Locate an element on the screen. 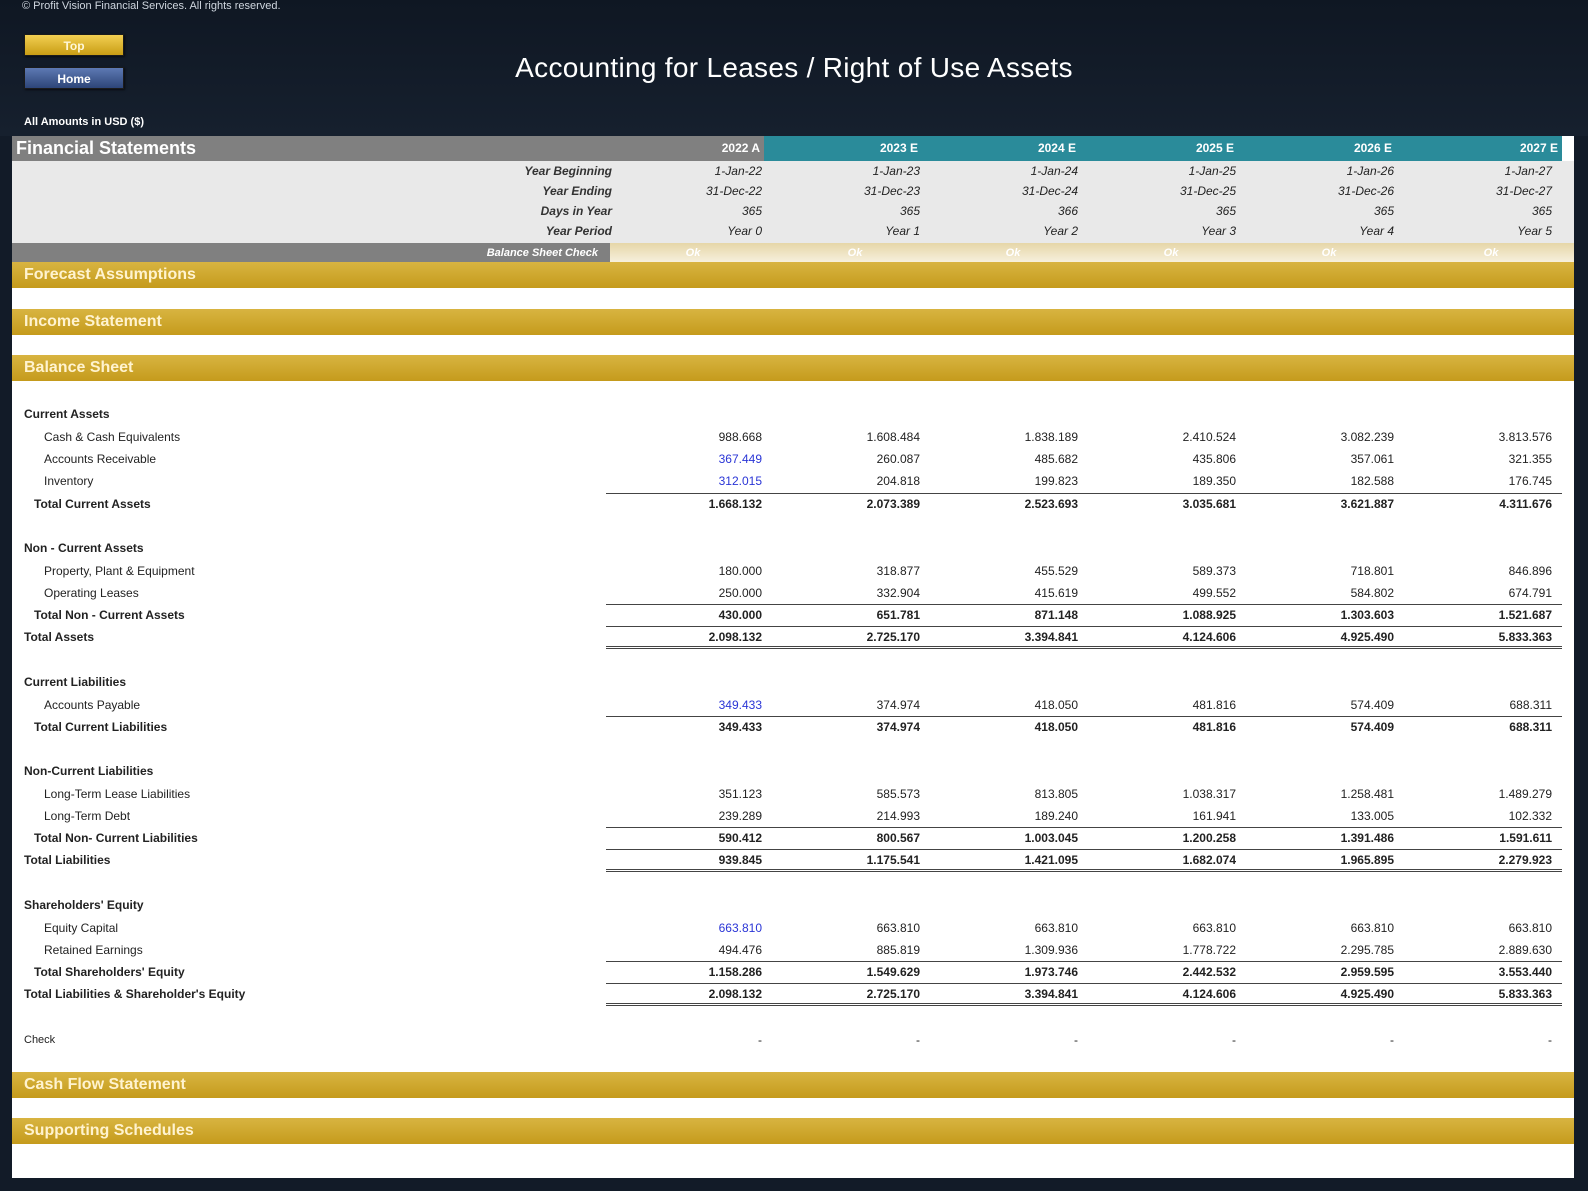  section-income-statement: Income Statement is located at coordinates (793, 322).